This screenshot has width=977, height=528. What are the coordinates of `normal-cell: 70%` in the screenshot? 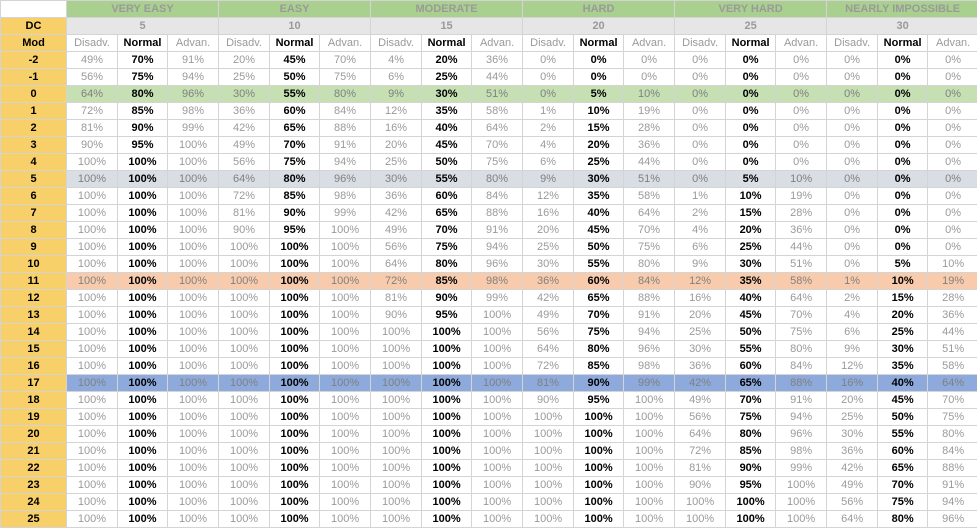 It's located at (599, 315).